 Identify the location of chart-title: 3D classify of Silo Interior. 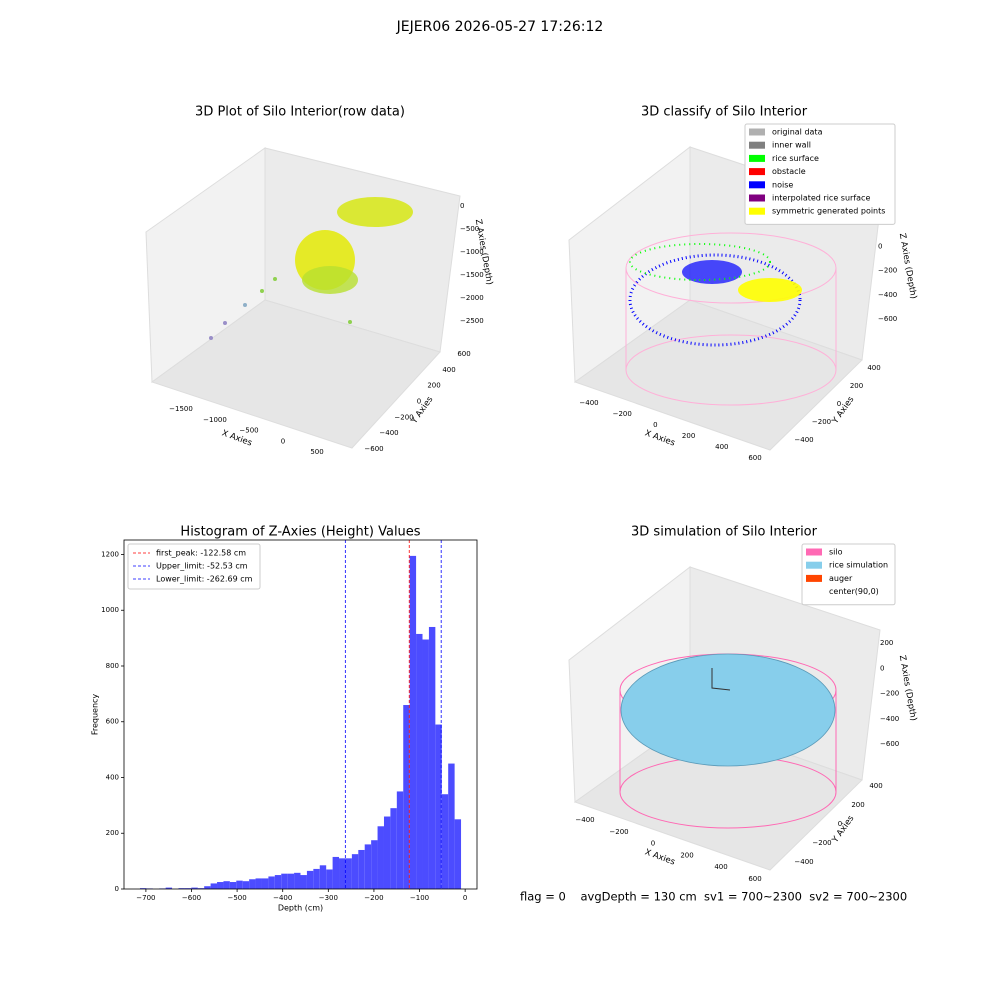
(724, 112).